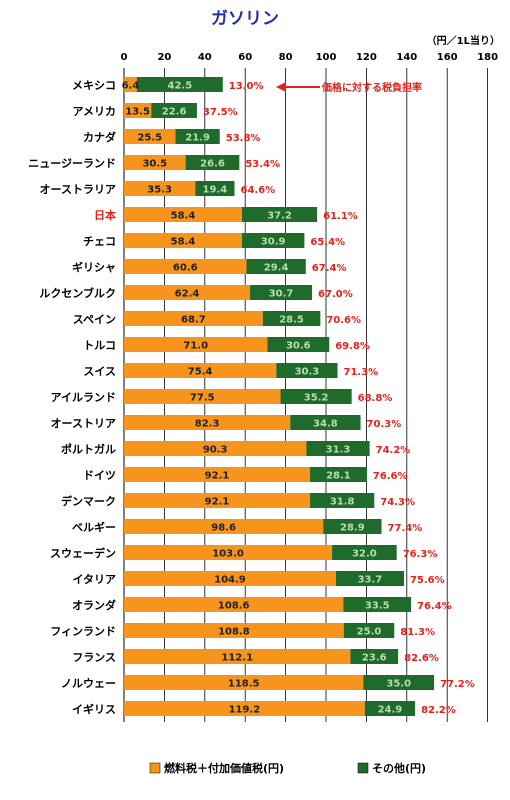 This screenshot has width=510, height=800. What do you see at coordinates (78, 189) in the screenshot?
I see `category-label: オーストラリア` at bounding box center [78, 189].